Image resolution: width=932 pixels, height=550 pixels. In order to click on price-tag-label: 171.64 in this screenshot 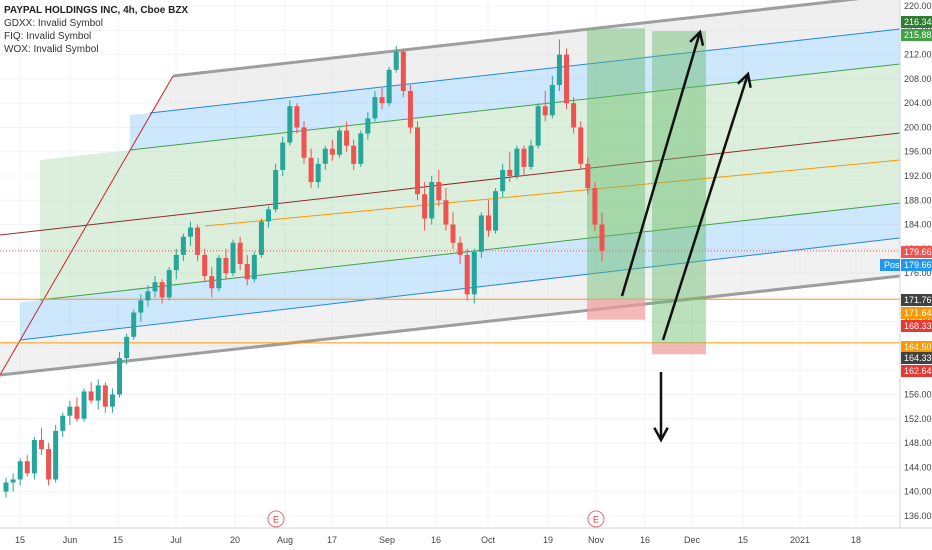, I will do `click(918, 313)`.